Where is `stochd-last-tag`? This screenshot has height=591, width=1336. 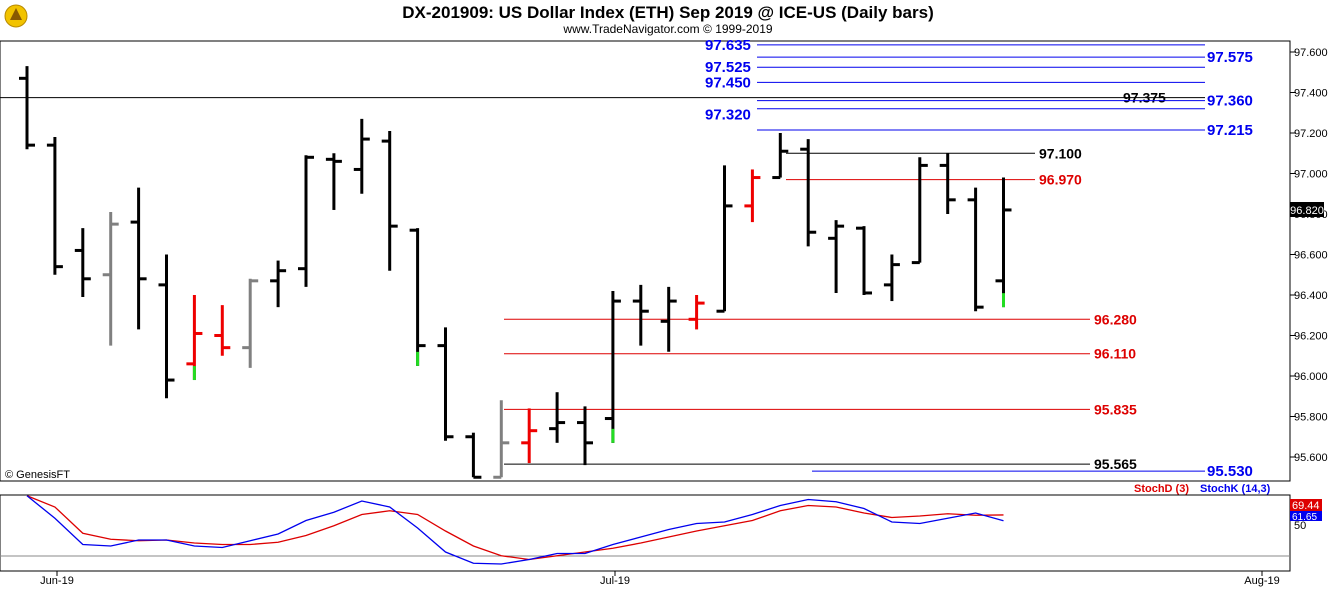
stochd-last-tag is located at coordinates (1306, 505).